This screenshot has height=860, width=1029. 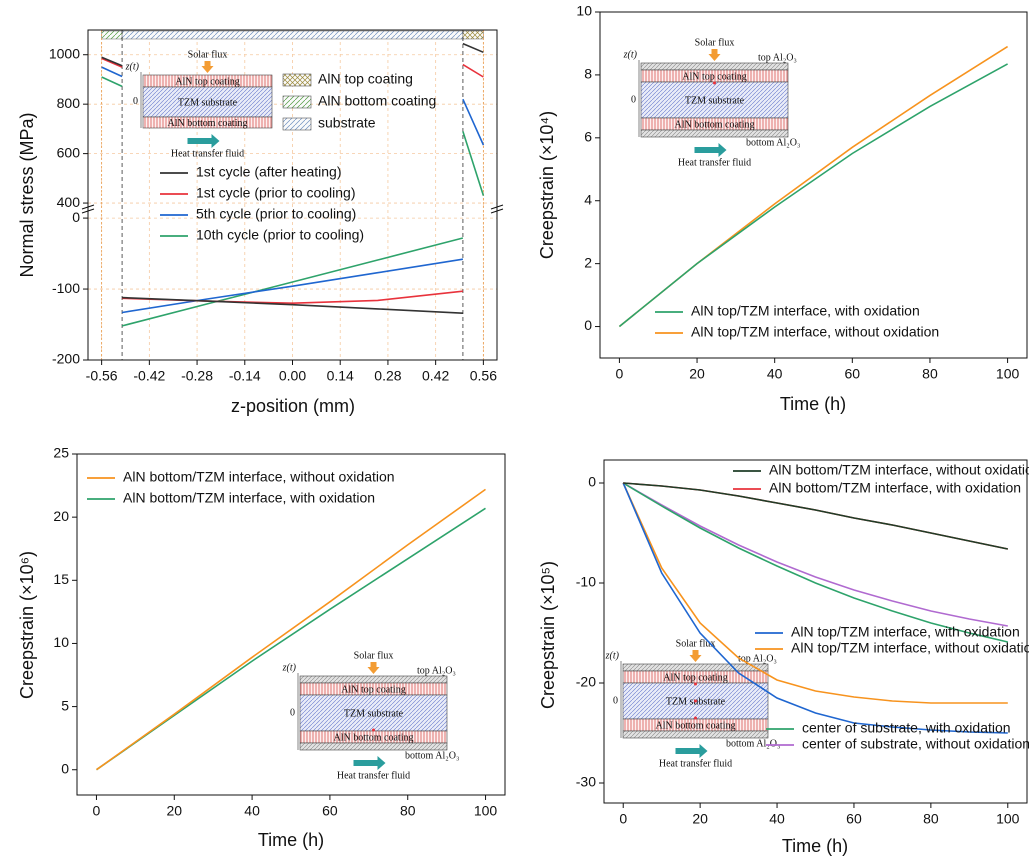 What do you see at coordinates (276, 193) in the screenshot?
I see `legend-label: 1st cycle (prior to cooling)` at bounding box center [276, 193].